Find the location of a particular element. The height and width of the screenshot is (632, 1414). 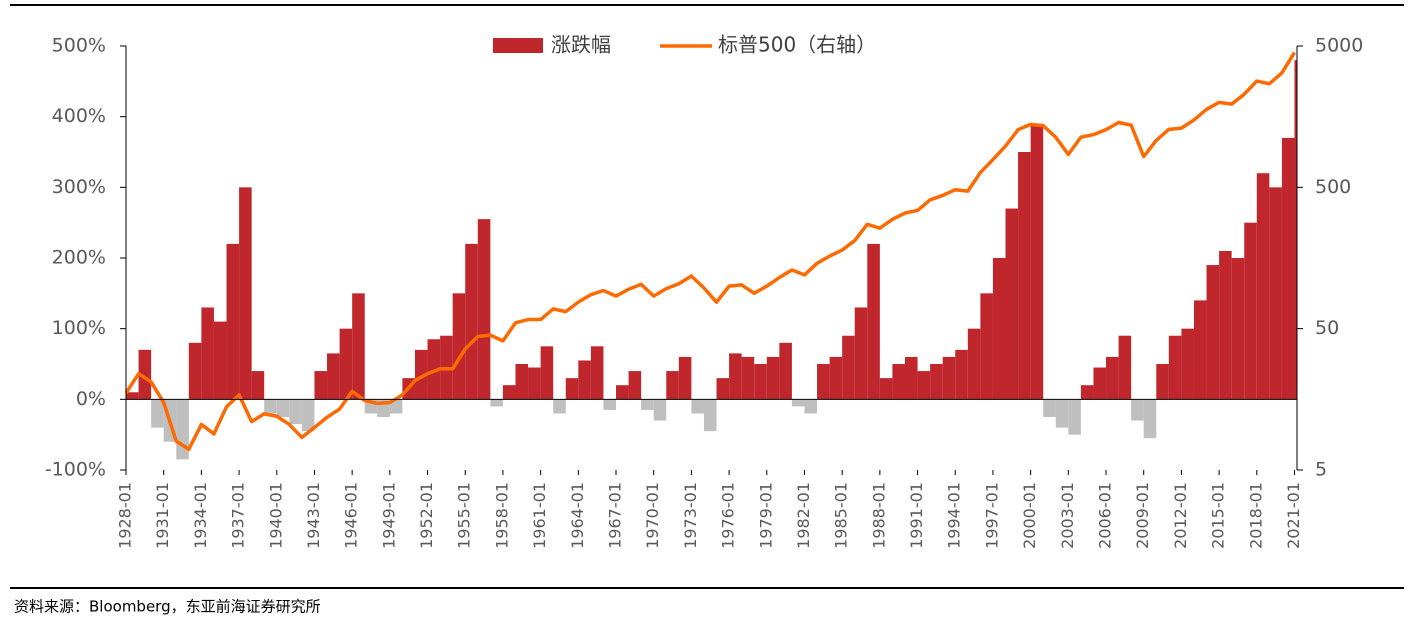

y2-tick-label: 50 is located at coordinates (1327, 328).